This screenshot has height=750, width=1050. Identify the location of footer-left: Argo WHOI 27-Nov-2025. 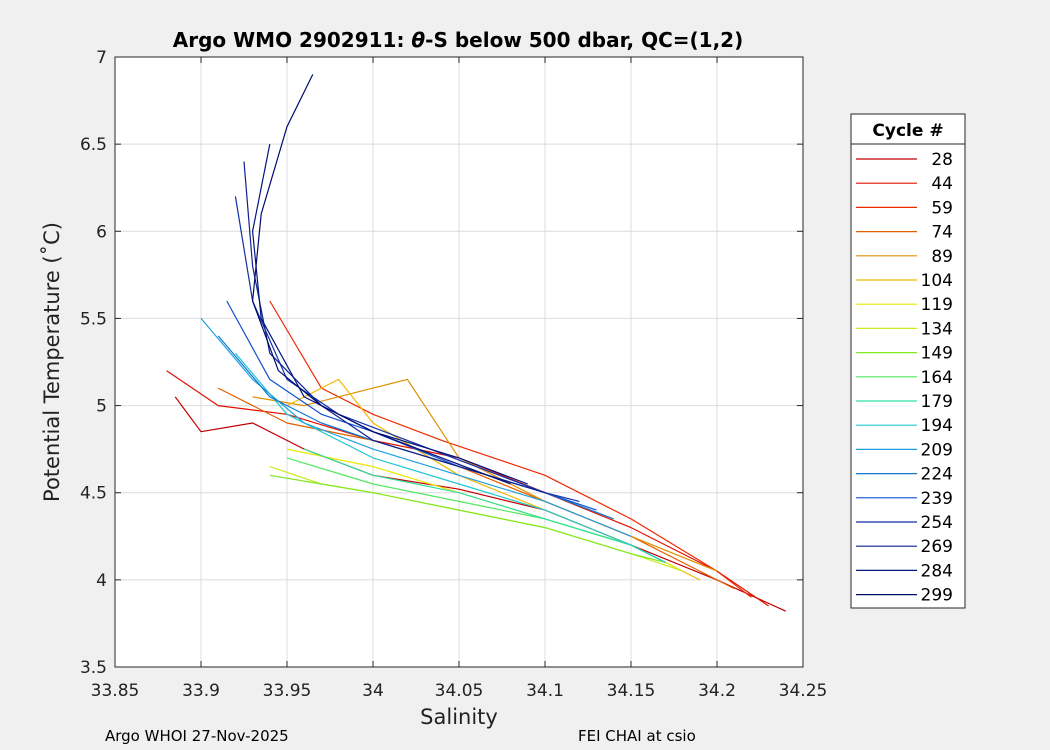
(197, 736).